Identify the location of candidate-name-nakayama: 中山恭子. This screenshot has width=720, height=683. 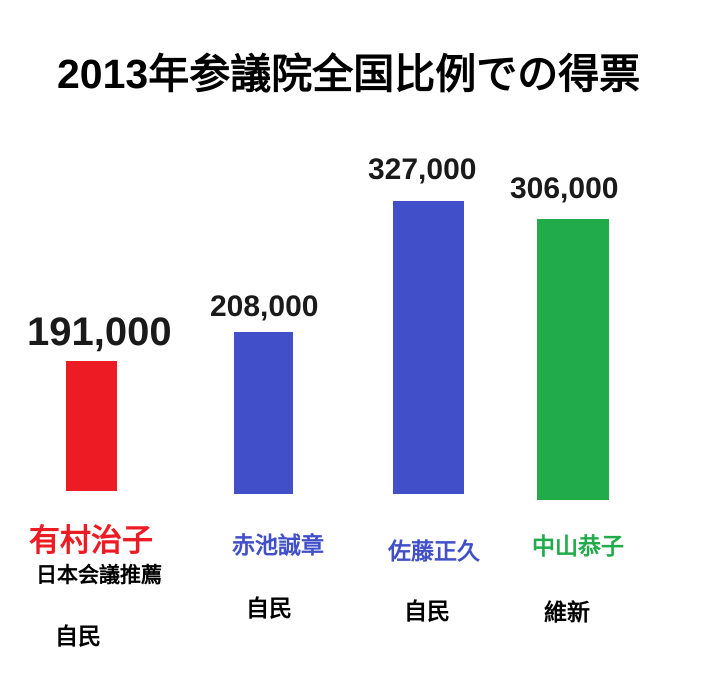
(578, 546).